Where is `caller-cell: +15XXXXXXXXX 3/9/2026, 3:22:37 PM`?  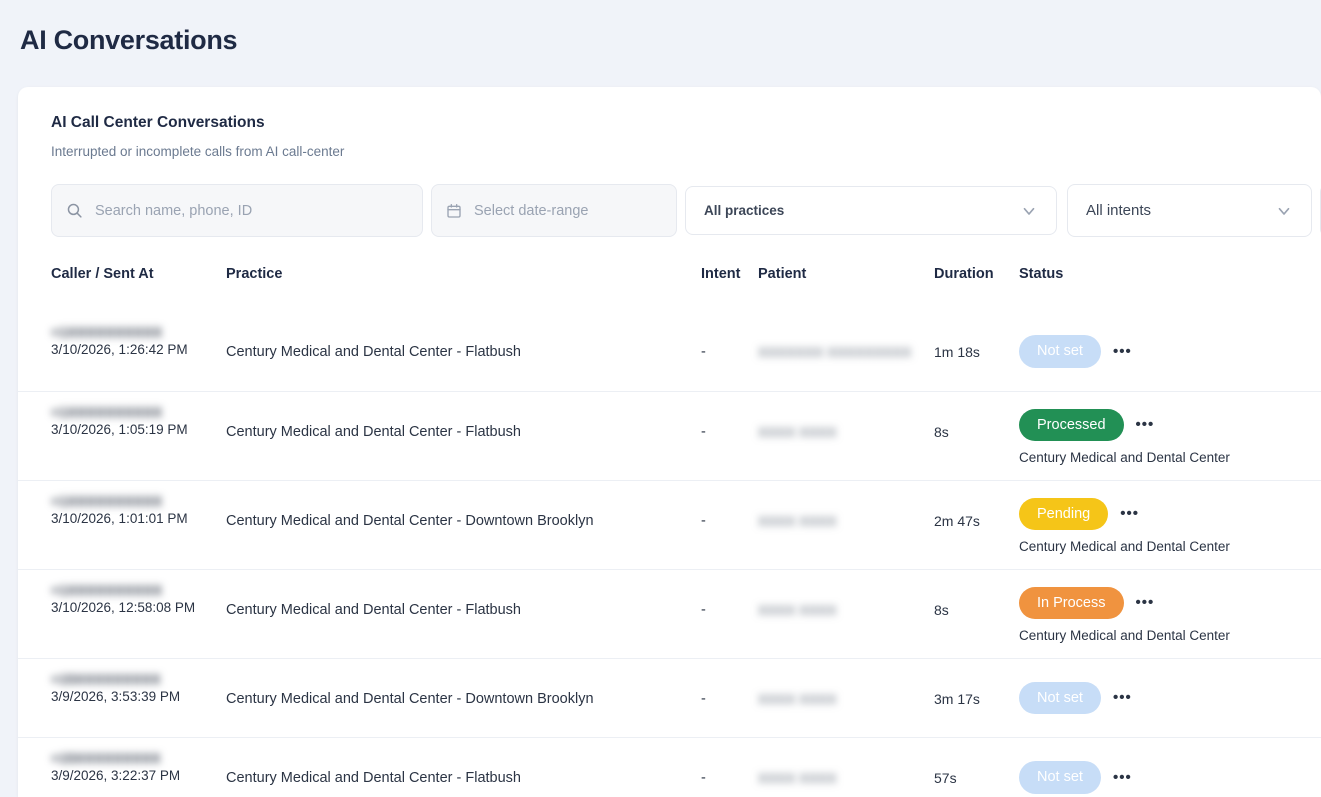
caller-cell: +15XXXXXXXXX 3/9/2026, 3:22:37 PM is located at coordinates (115, 768).